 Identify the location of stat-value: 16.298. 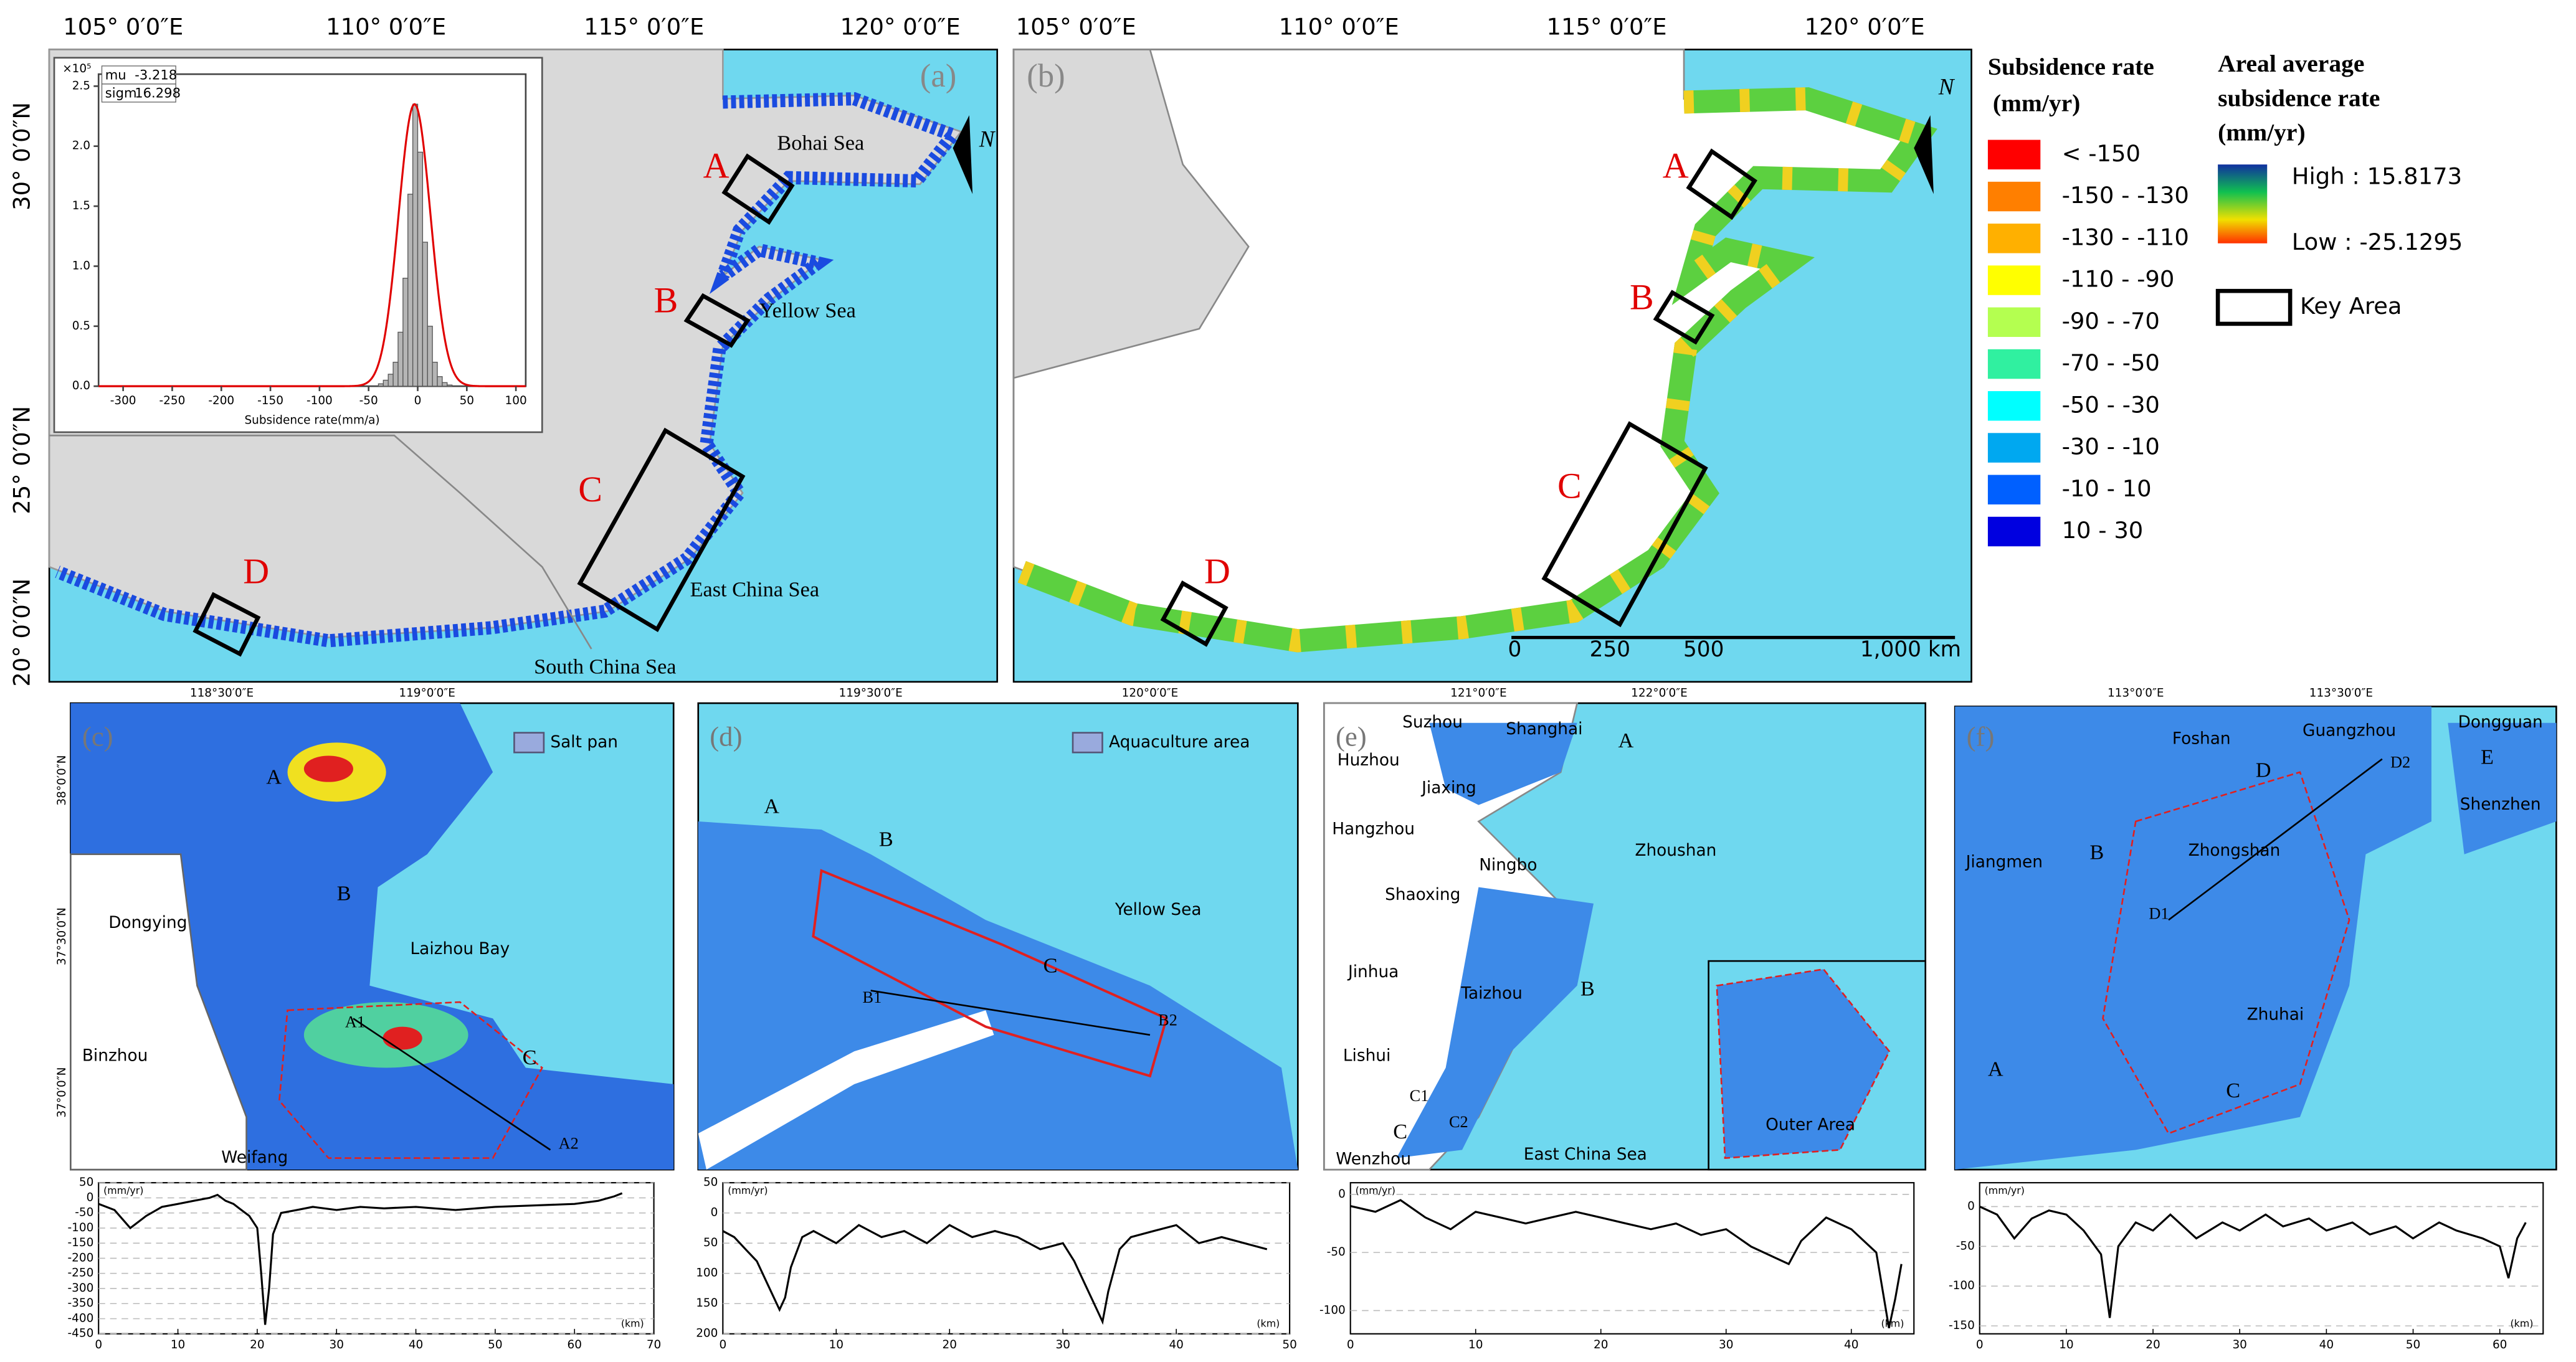
(158, 93).